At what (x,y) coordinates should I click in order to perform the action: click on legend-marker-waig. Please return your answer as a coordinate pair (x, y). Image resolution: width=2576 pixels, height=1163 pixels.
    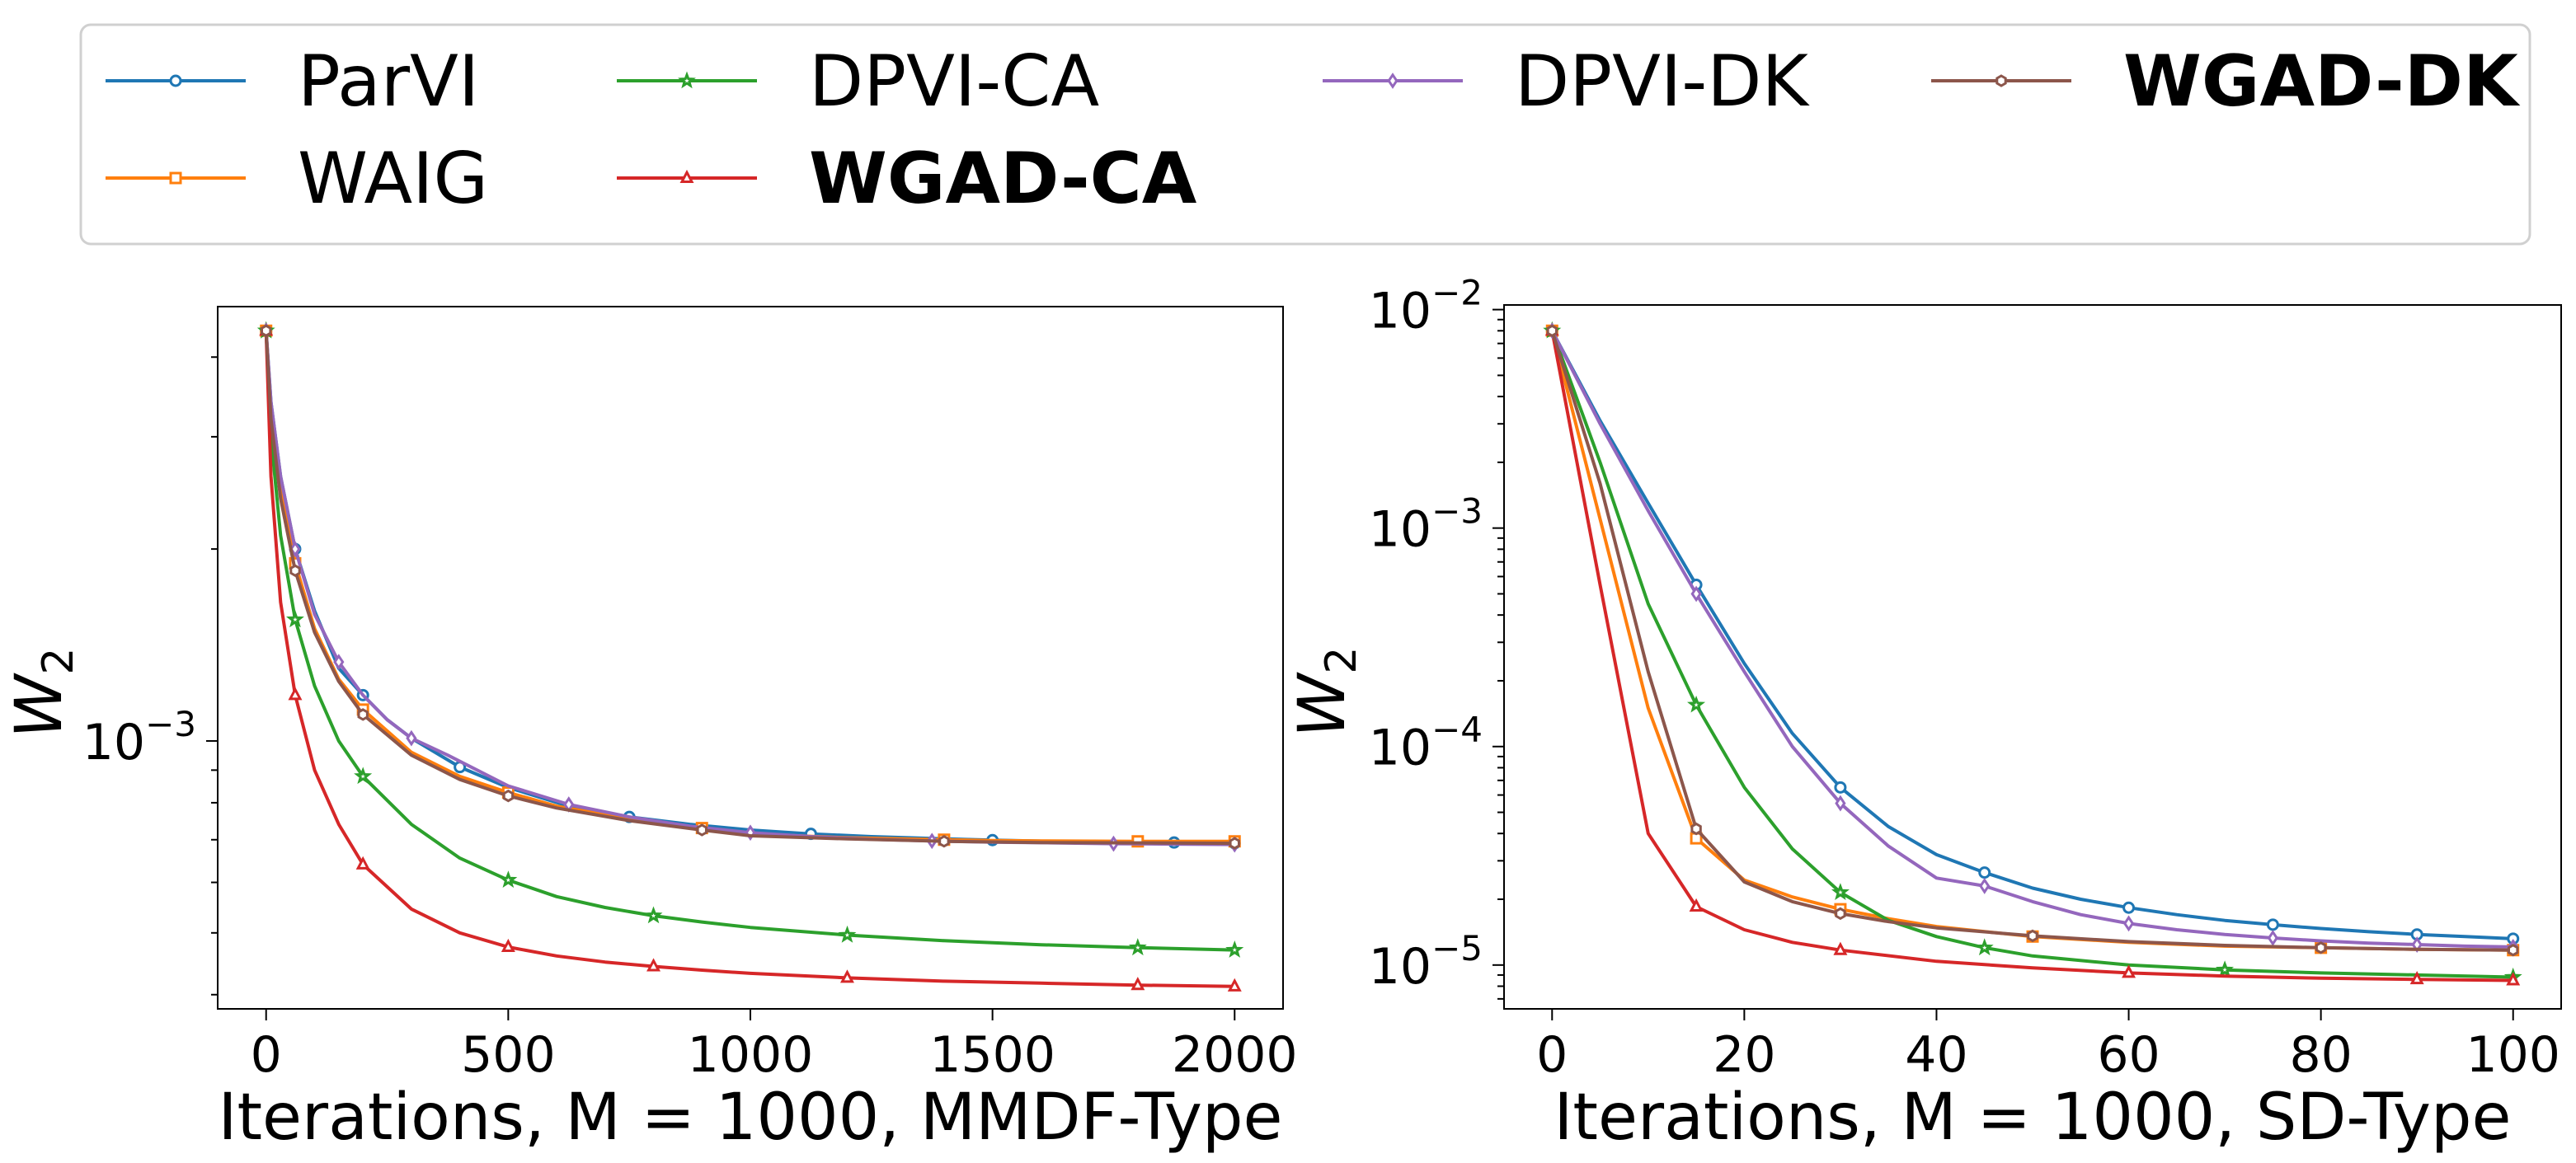
    Looking at the image, I should click on (175, 178).